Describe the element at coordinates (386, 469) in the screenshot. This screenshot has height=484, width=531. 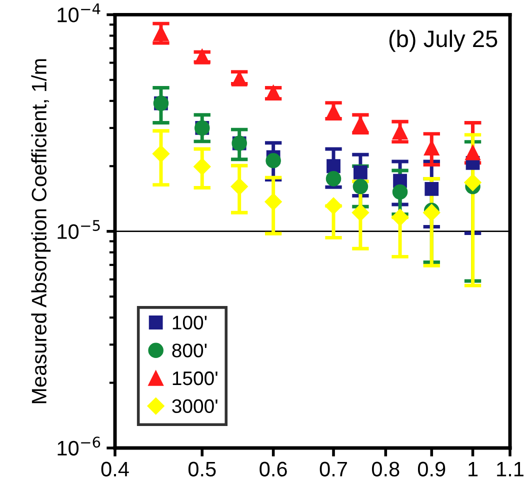
I see `x-tick-label: 0.8` at that location.